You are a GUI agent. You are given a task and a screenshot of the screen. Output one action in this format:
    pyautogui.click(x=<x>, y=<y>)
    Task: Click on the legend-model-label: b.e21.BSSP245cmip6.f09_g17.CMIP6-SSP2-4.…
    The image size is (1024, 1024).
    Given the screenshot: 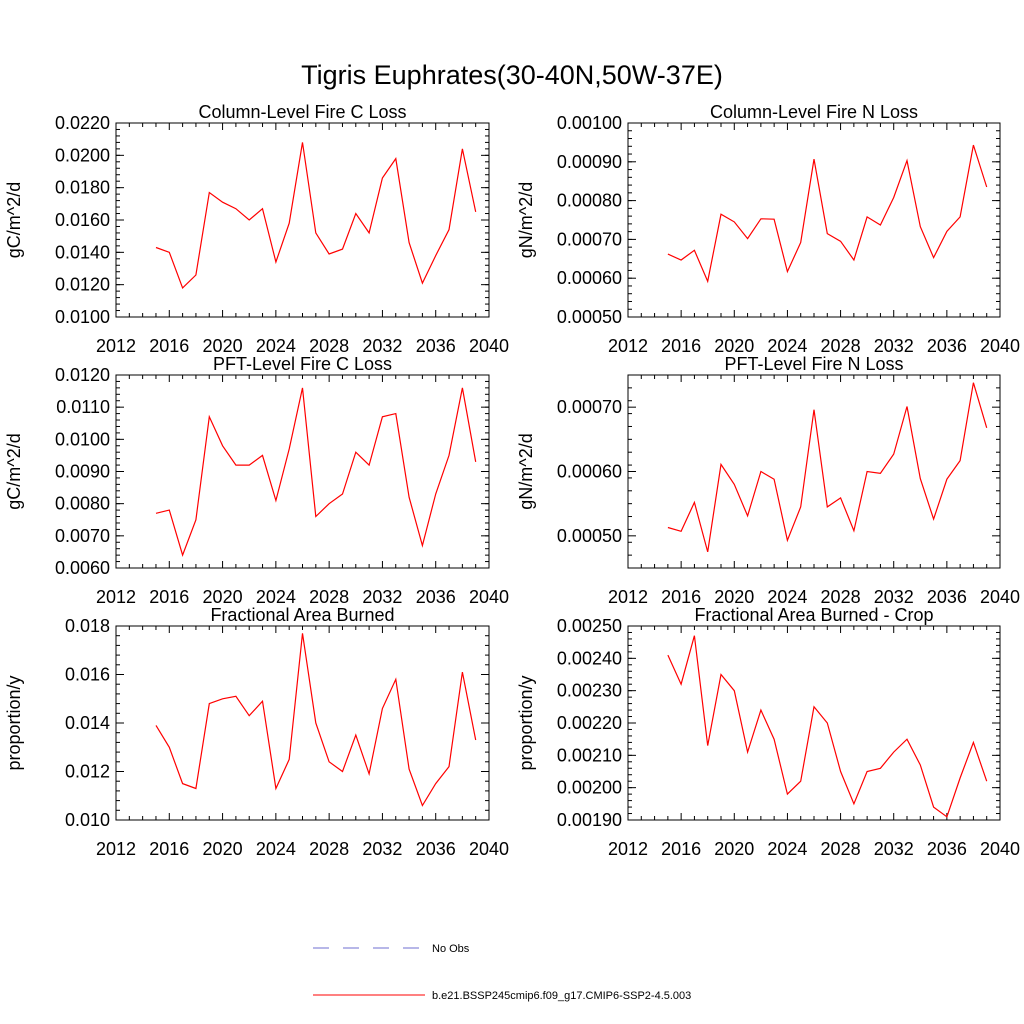 What is the action you would take?
    pyautogui.click(x=561, y=996)
    